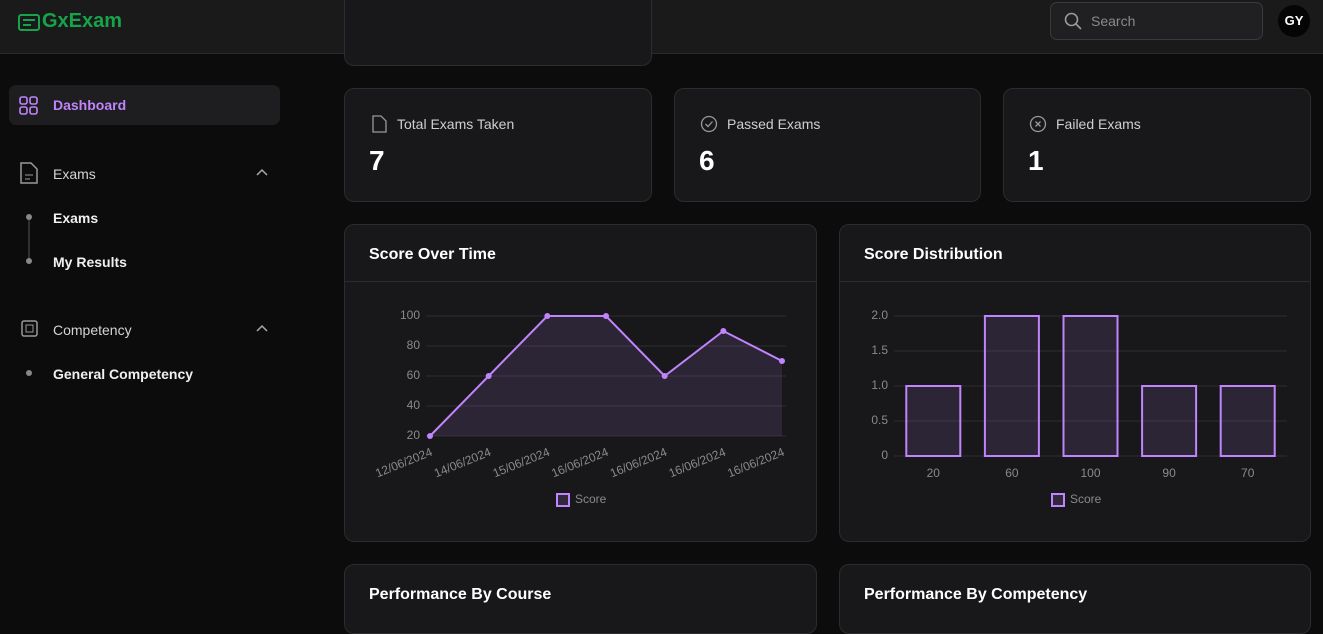 The height and width of the screenshot is (634, 1323). Describe the element at coordinates (827, 145) in the screenshot. I see `stat-card: Passed Exams 6` at that location.